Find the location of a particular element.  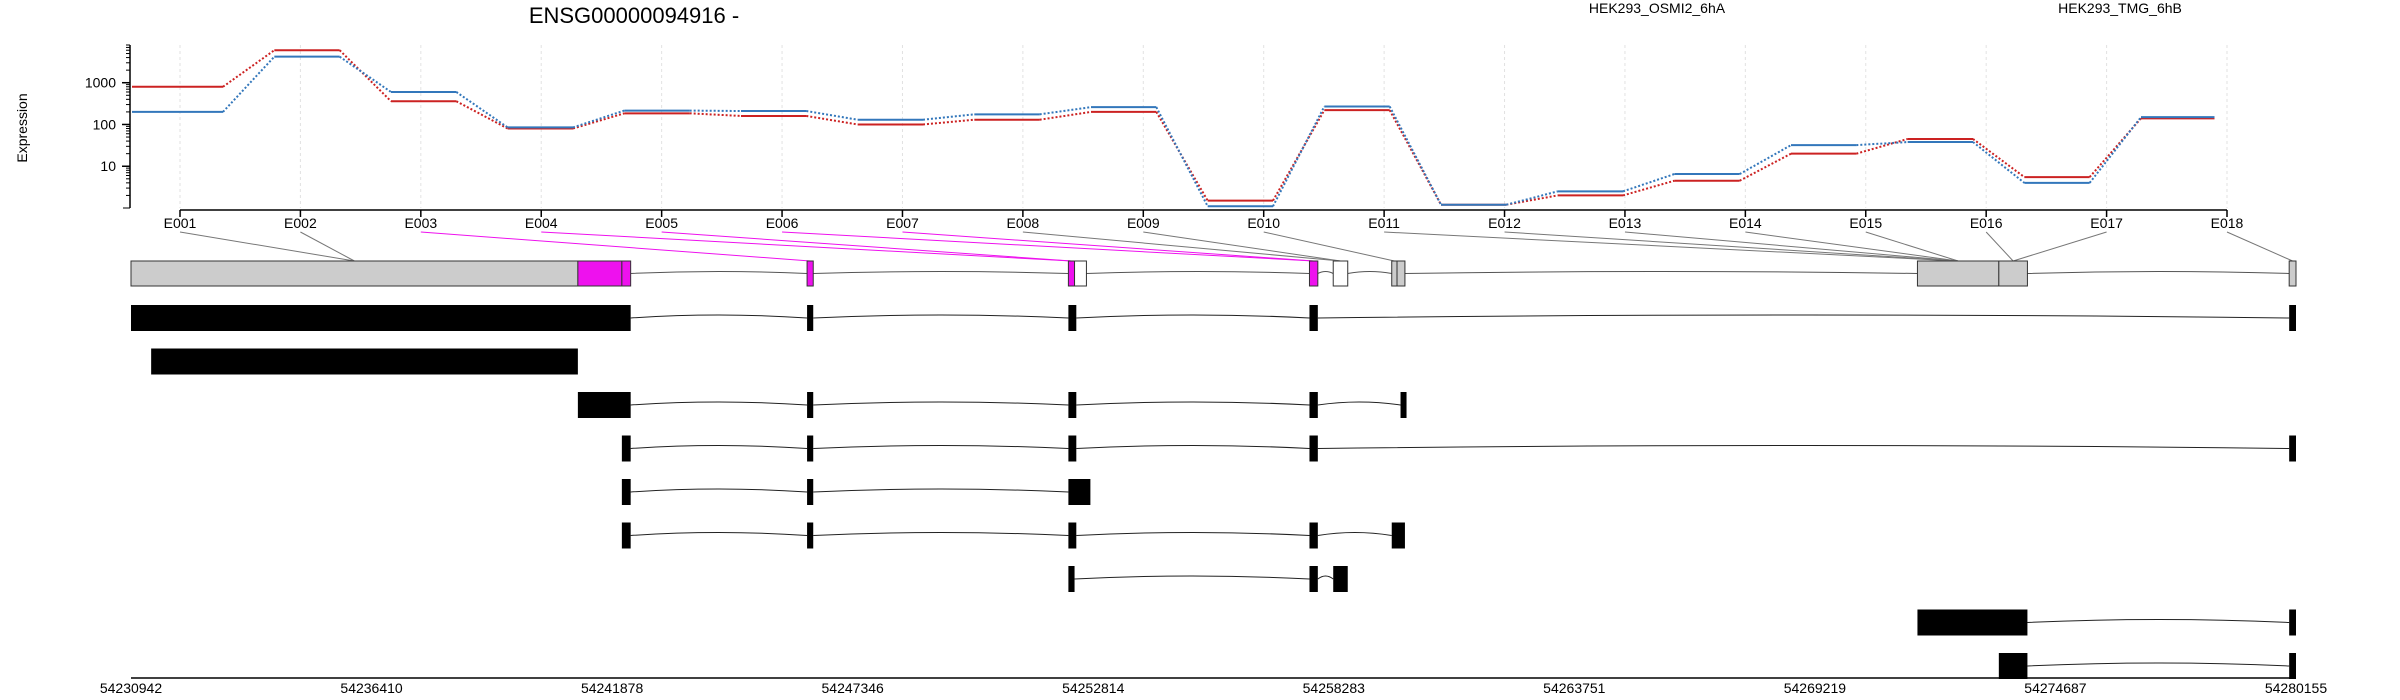

exon-connector-lines is located at coordinates (1236, 246).